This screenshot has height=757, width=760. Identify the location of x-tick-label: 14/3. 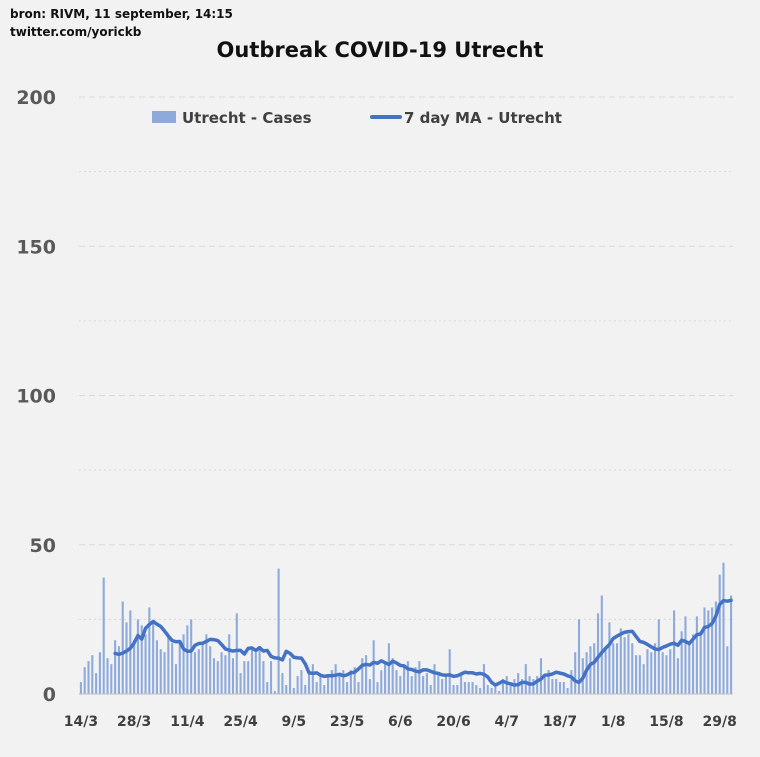
(81, 722).